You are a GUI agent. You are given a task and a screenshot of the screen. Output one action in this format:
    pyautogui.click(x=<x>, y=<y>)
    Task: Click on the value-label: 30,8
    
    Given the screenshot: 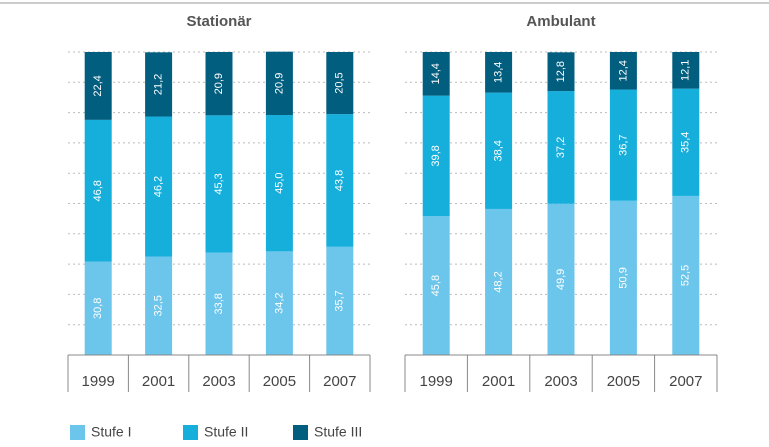 What is the action you would take?
    pyautogui.click(x=98, y=308)
    